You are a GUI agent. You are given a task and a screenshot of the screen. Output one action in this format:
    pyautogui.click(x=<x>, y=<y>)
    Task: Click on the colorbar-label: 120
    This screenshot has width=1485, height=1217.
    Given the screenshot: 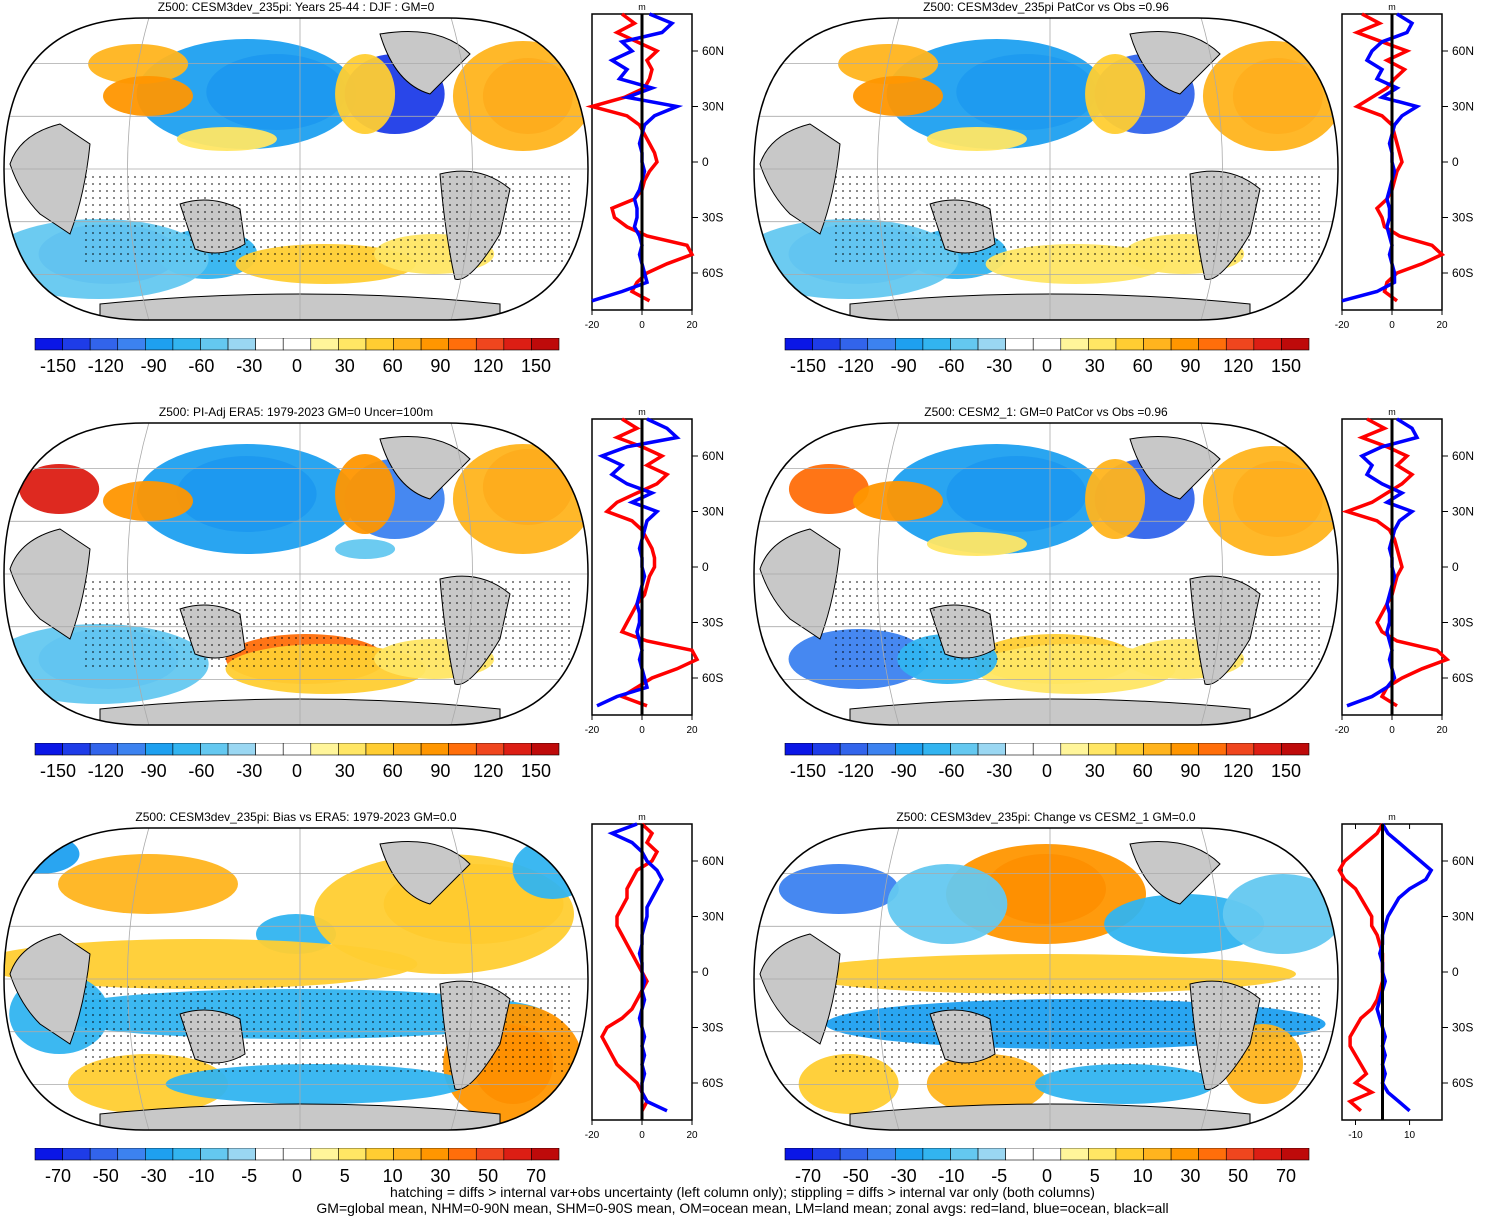 What is the action you would take?
    pyautogui.click(x=488, y=771)
    